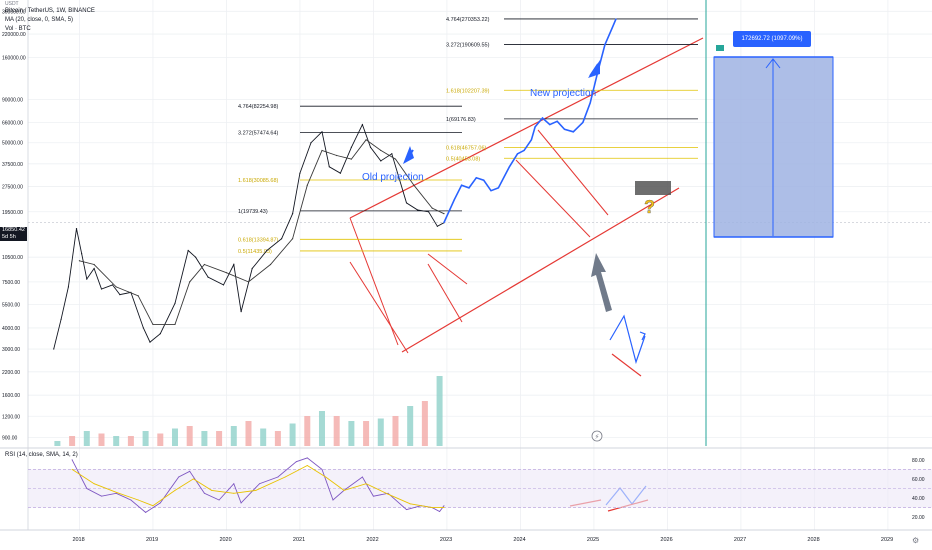  What do you see at coordinates (740, 540) in the screenshot?
I see `x-tick-label: 2027` at bounding box center [740, 540].